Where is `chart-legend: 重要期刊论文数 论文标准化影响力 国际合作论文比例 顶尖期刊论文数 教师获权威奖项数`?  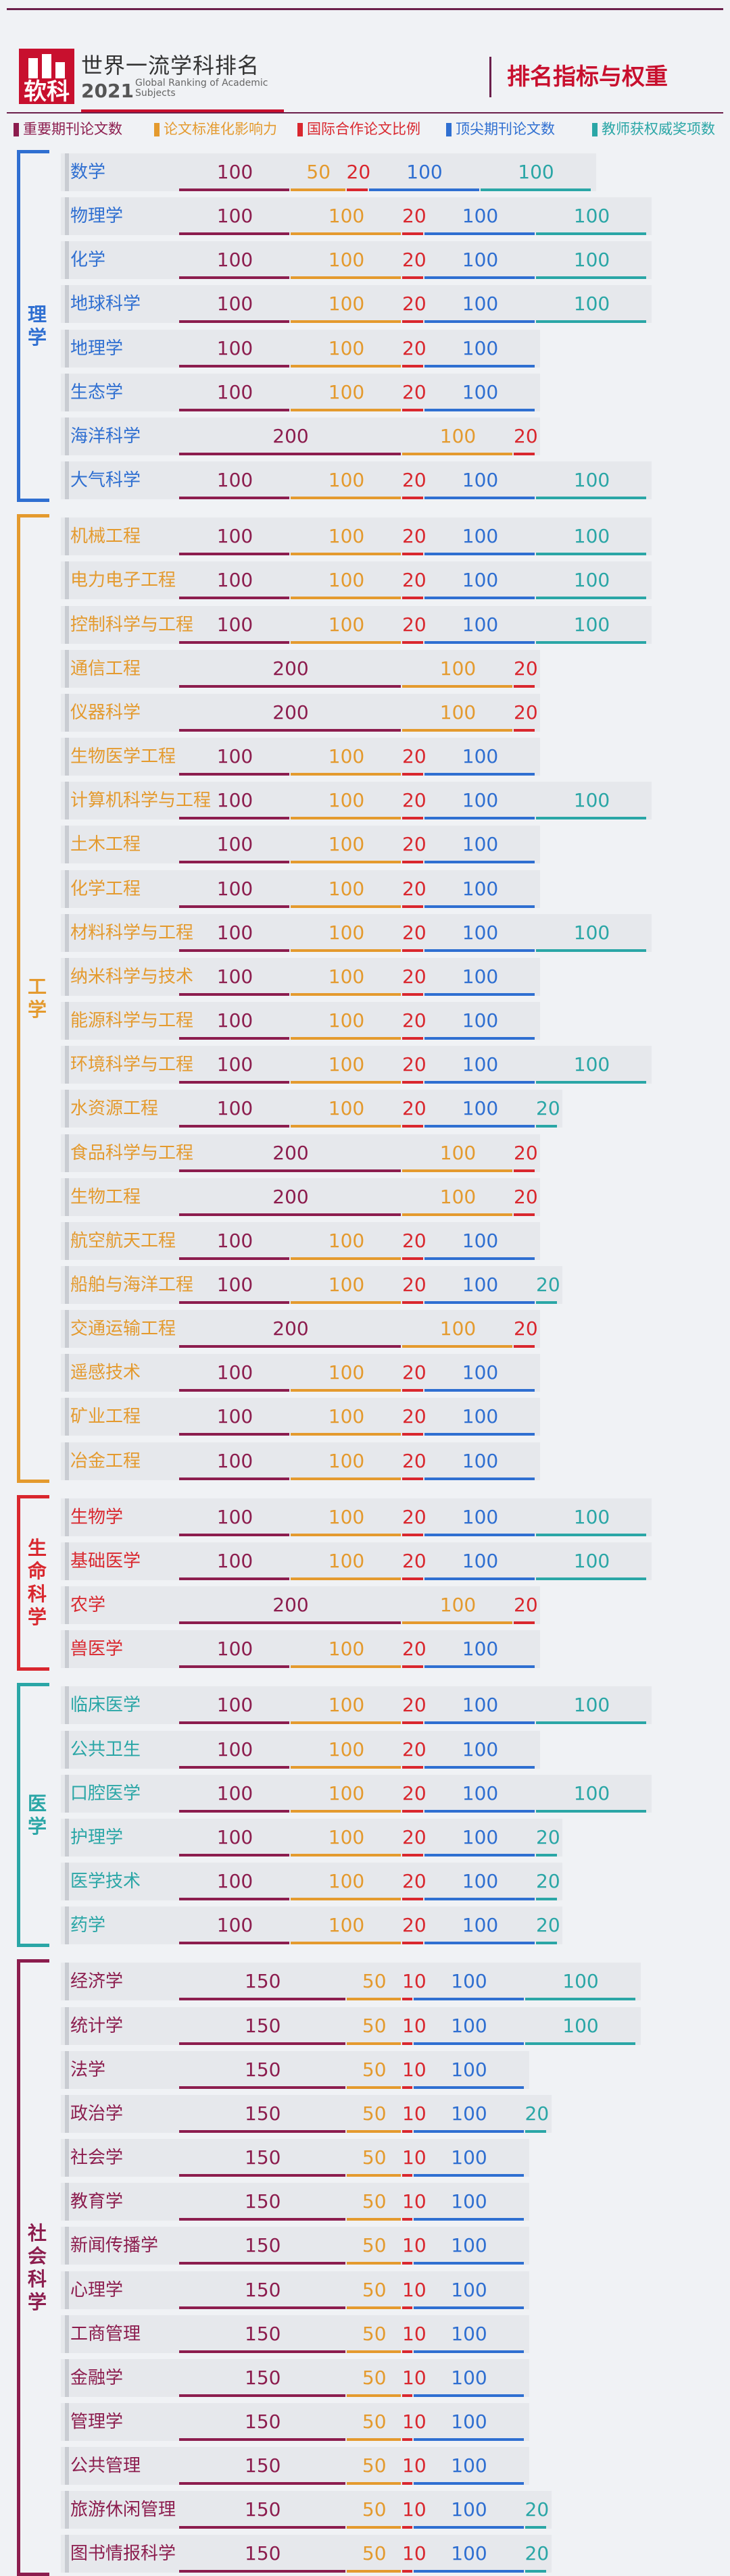
chart-legend: 重要期刊论文数 论文标准化影响力 国际合作论文比例 顶尖期刊论文数 教师获权威奖项数 is located at coordinates (368, 129).